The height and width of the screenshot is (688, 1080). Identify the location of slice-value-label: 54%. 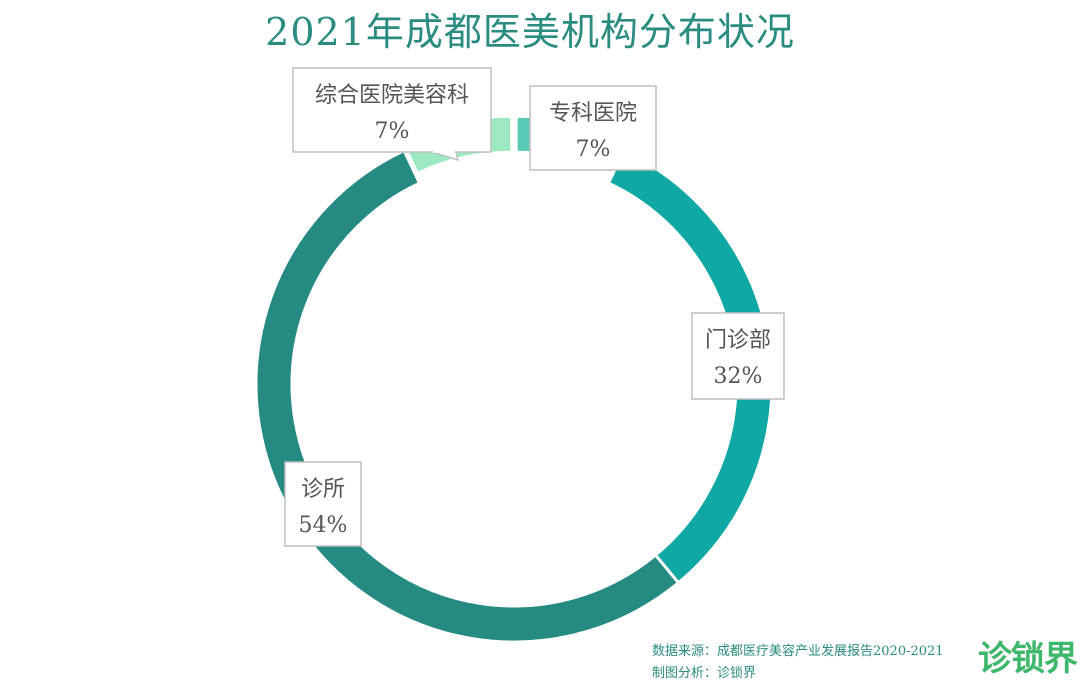
(323, 525).